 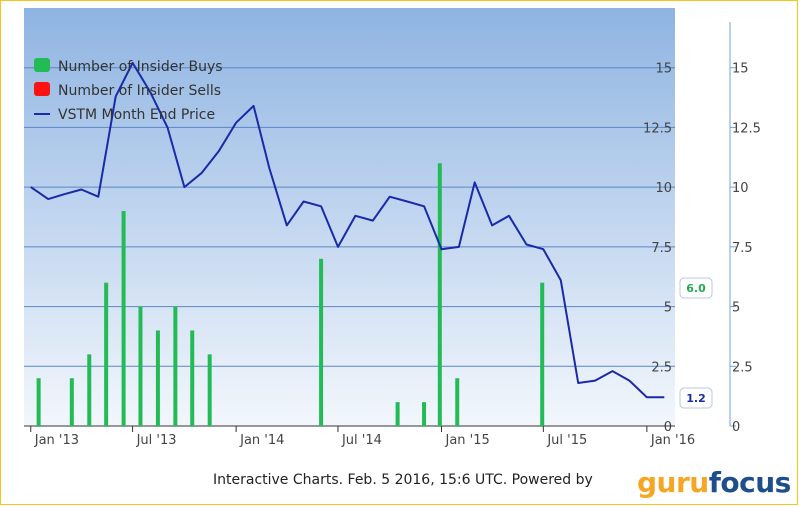 What do you see at coordinates (361, 440) in the screenshot?
I see `x-tick-label: Jul '14` at bounding box center [361, 440].